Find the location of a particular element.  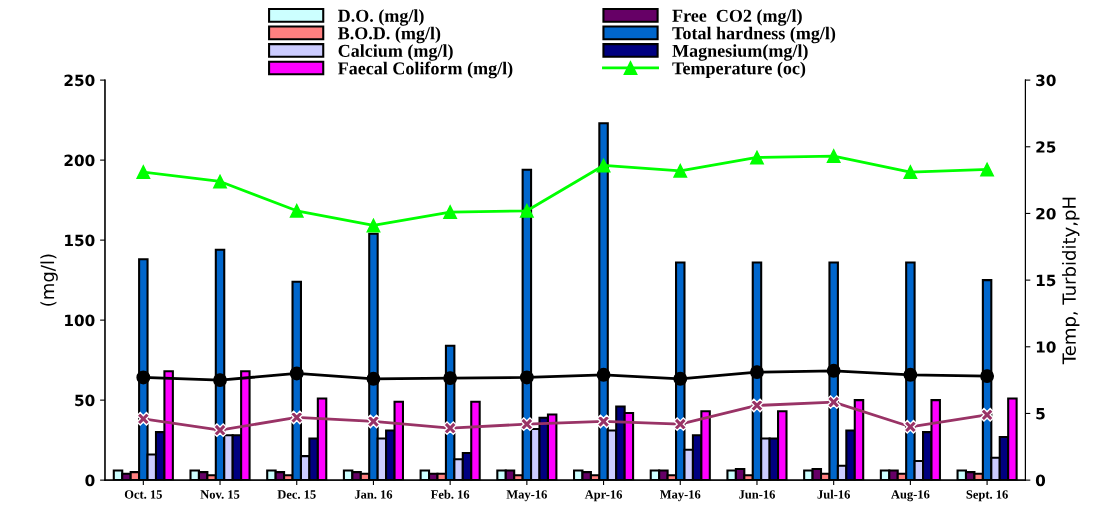

x-tick-label: Jul-16 is located at coordinates (833, 494).